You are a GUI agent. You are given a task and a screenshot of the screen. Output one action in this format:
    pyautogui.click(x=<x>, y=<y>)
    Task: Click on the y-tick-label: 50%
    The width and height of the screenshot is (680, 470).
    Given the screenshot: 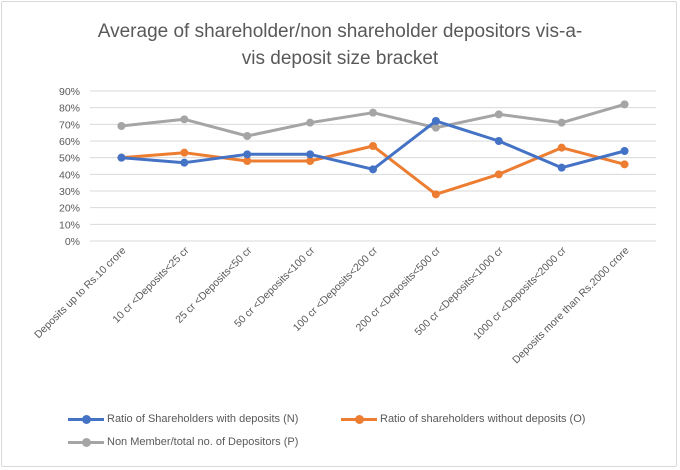 What is the action you would take?
    pyautogui.click(x=69, y=159)
    